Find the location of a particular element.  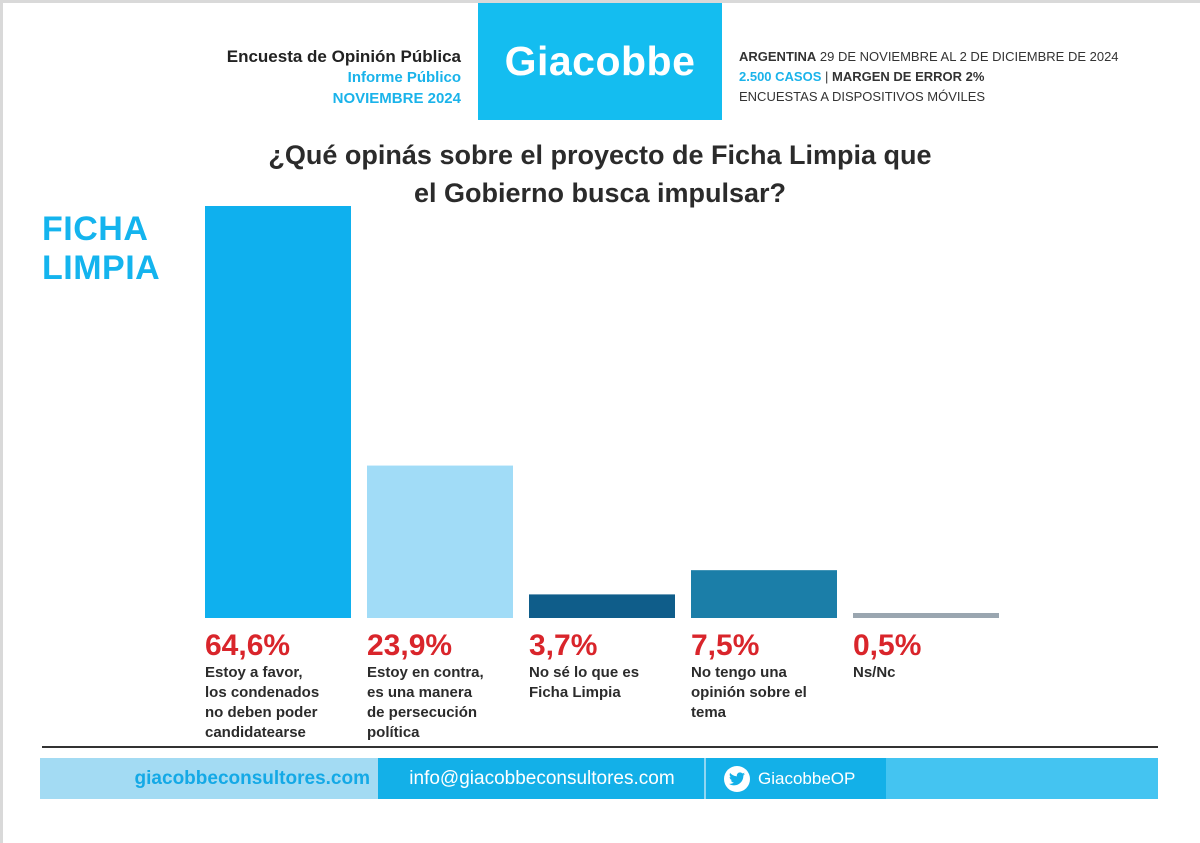

bar-value-label: 0,5% is located at coordinates (887, 645).